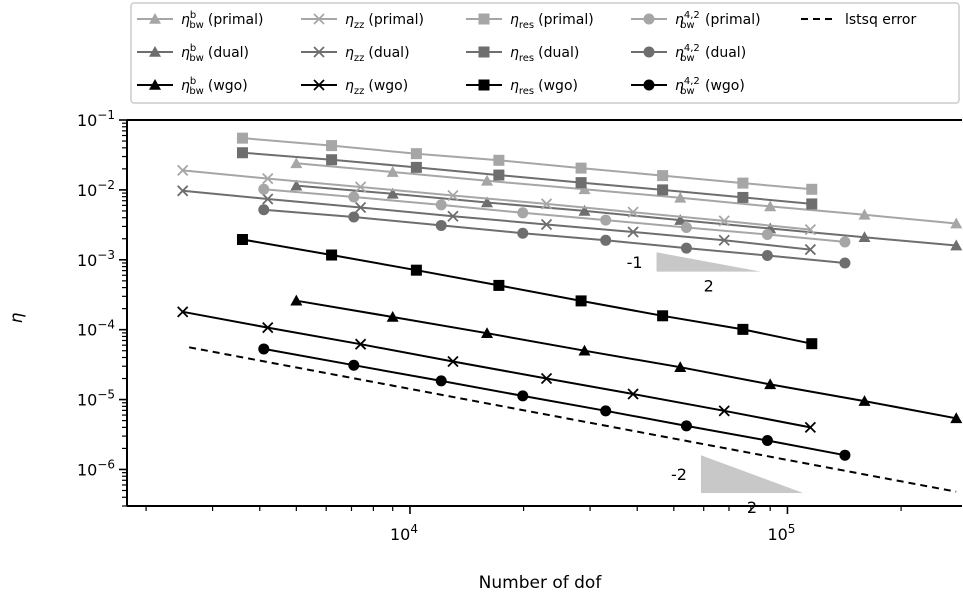 The width and height of the screenshot is (963, 597). Describe the element at coordinates (96, 329) in the screenshot. I see `y-tick-label-4: 10⁻⁴` at that location.